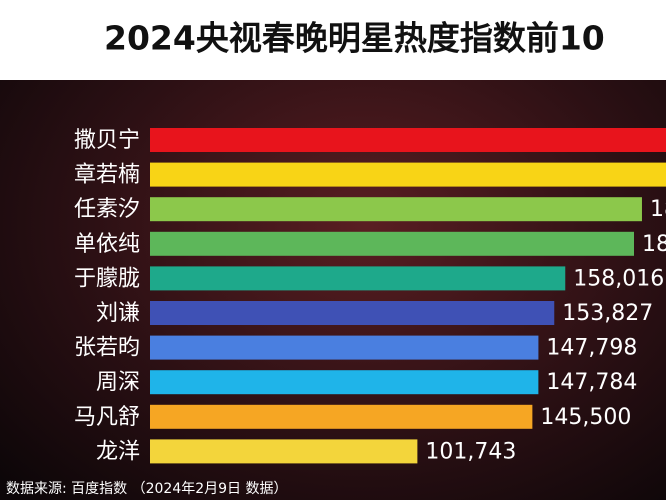 This screenshot has width=666, height=500. Describe the element at coordinates (107, 140) in the screenshot. I see `category-label: 撒贝宁` at that location.